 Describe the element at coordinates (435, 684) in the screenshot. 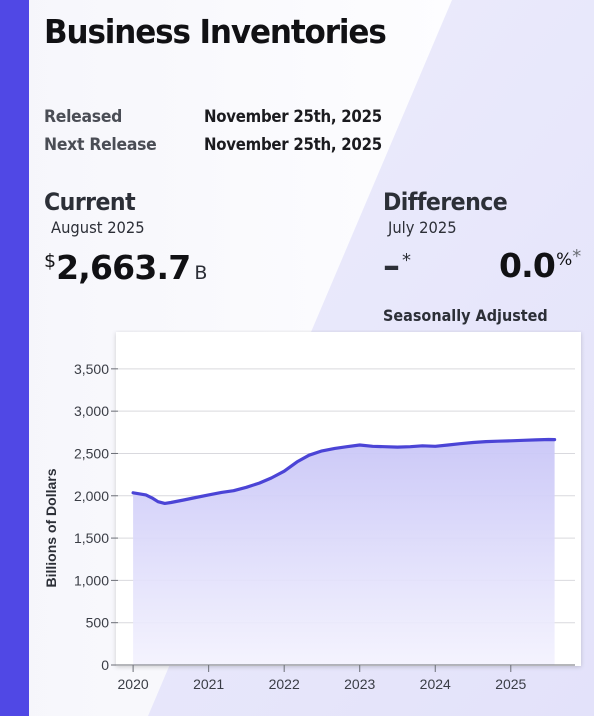

I see `x-tick-label: 2024` at that location.